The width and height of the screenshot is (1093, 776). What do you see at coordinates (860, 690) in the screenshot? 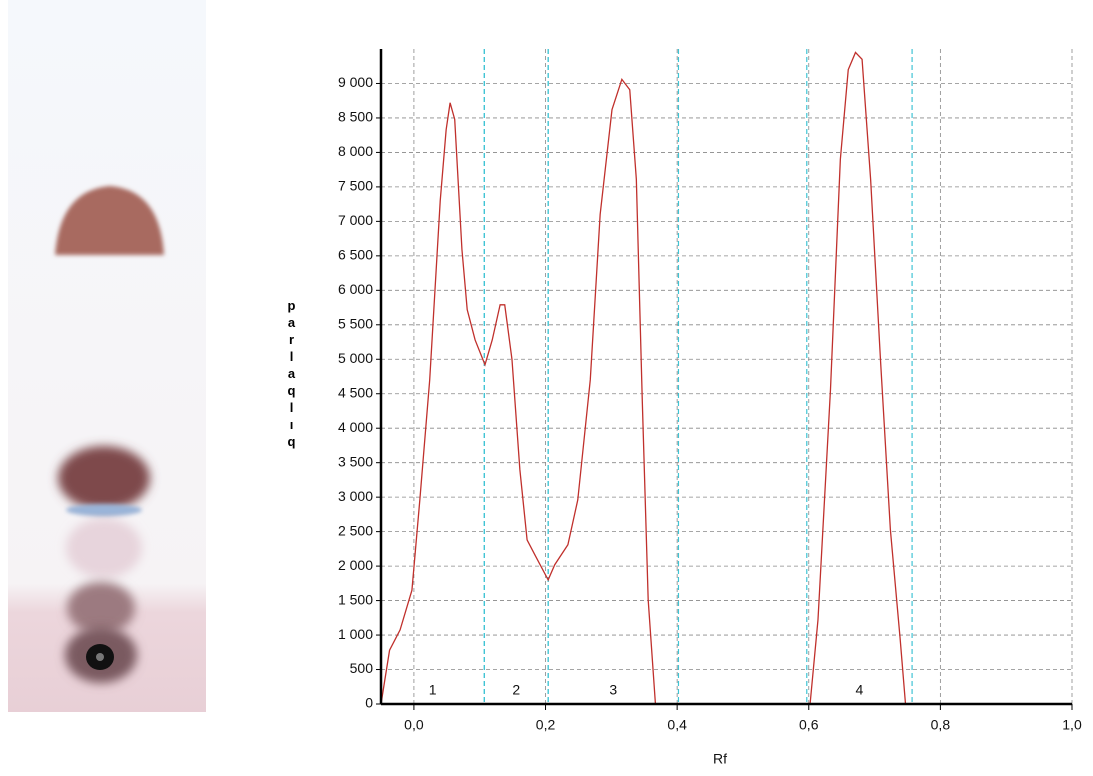
I see `peak-label: 4` at bounding box center [860, 690].